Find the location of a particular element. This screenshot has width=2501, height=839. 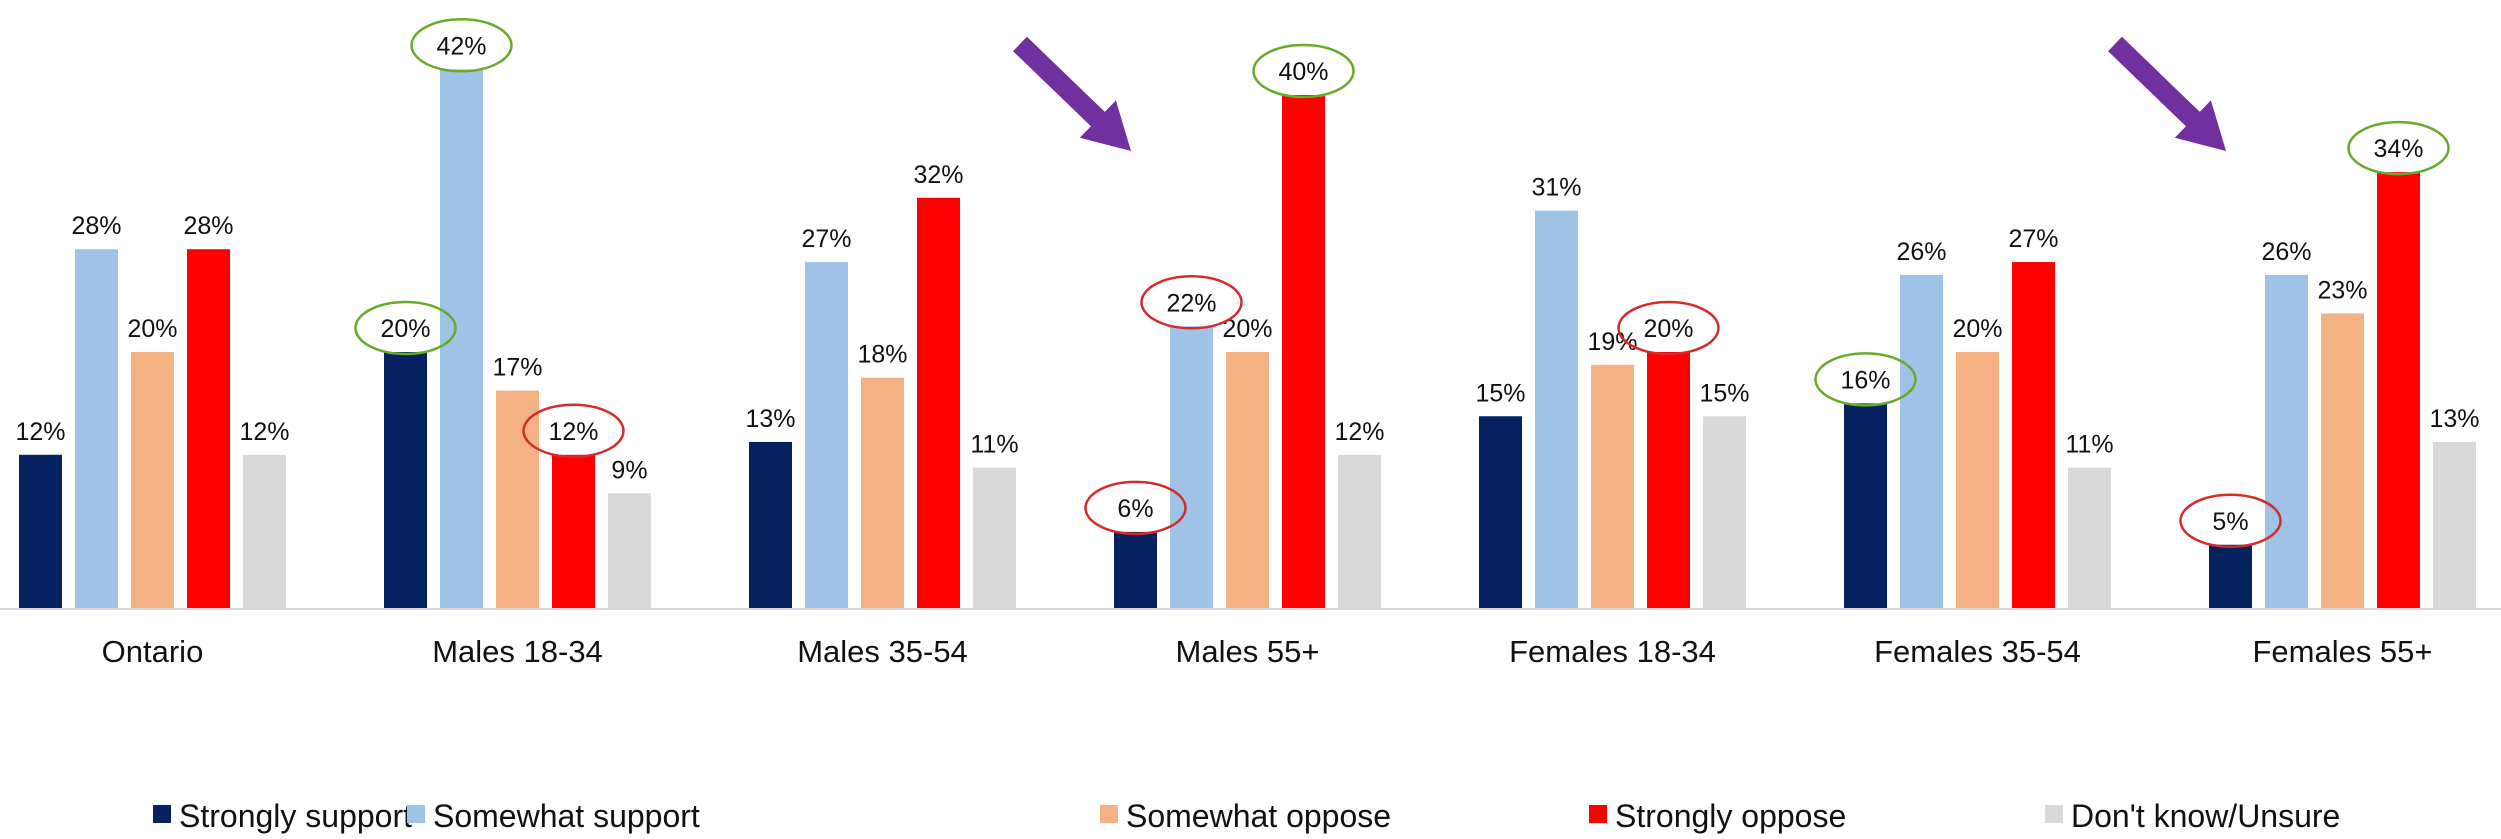

bar-females-18-34-somewhat-support is located at coordinates (1556, 409).